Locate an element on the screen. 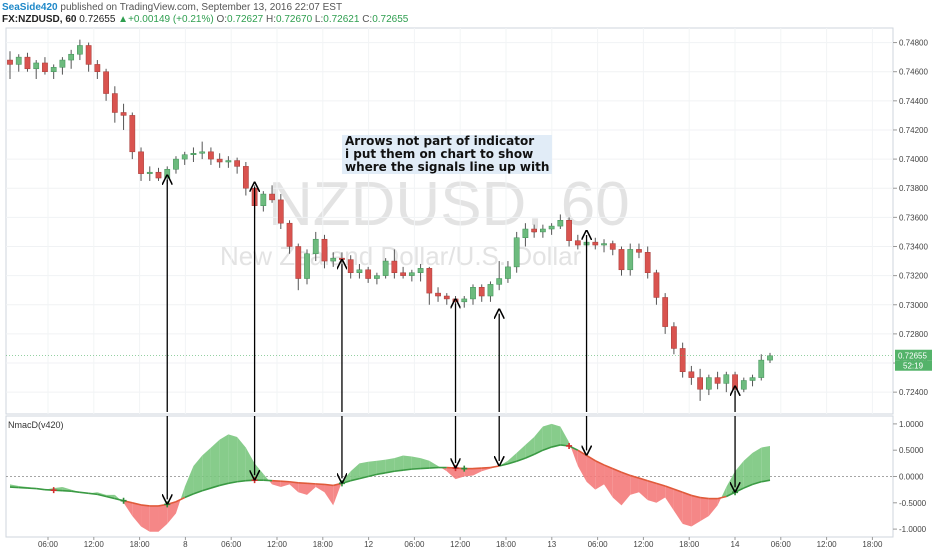  timer-badge is located at coordinates (913, 365).